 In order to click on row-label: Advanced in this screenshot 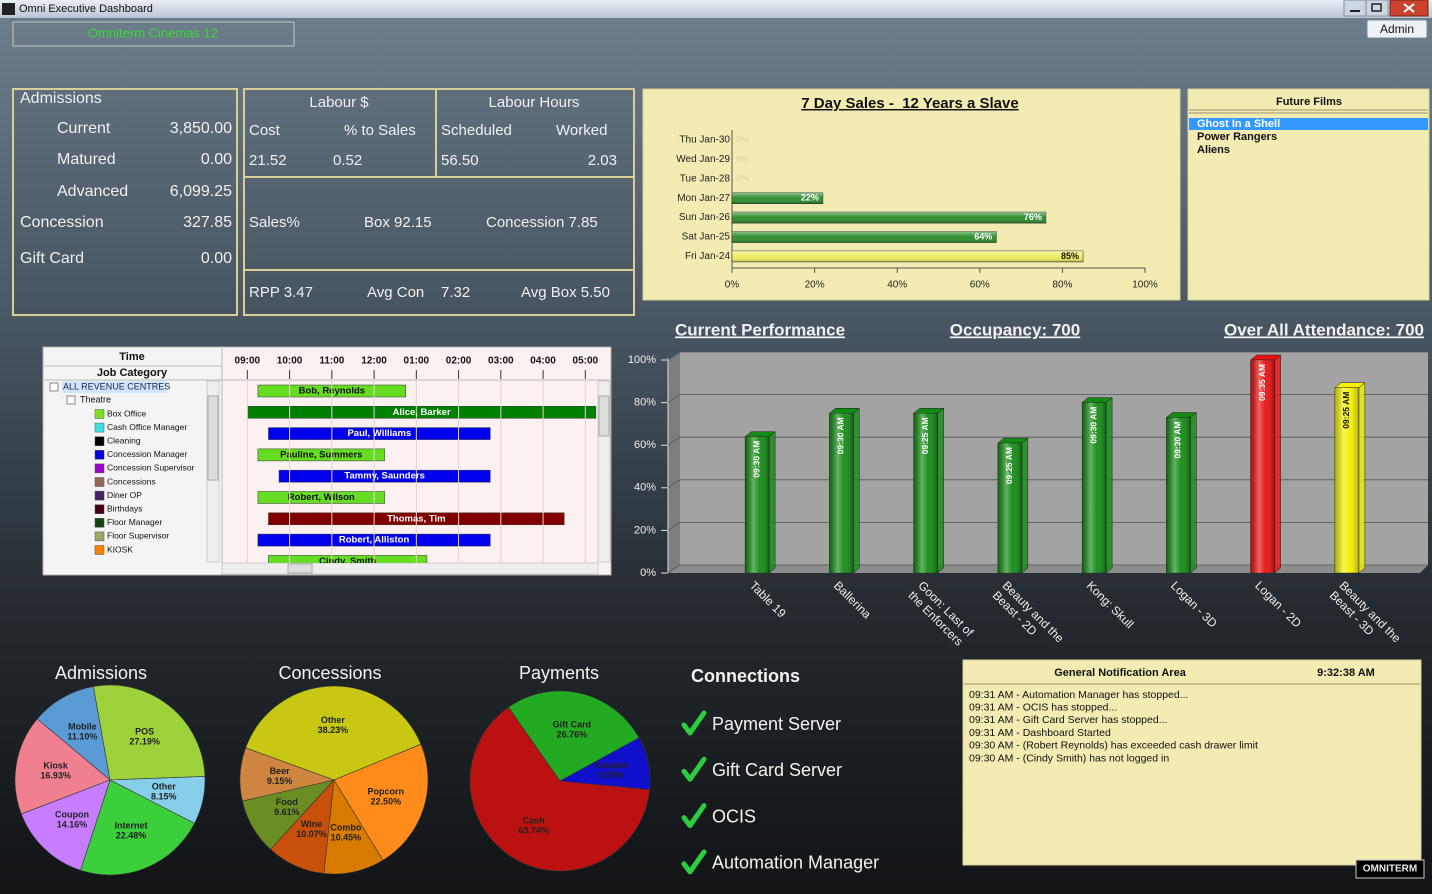, I will do `click(92, 191)`.